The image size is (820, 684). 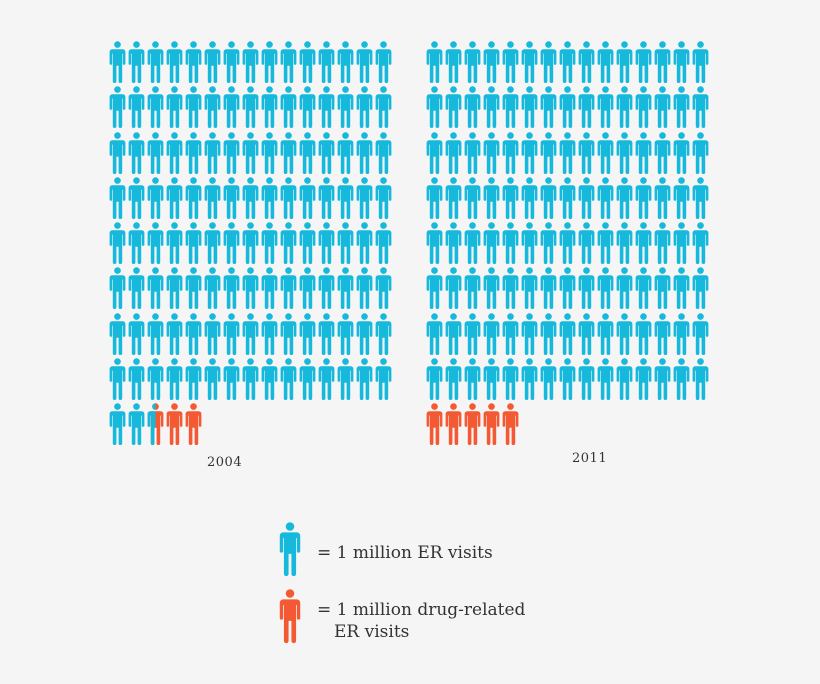 What do you see at coordinates (225, 462) in the screenshot?
I see `year-label-2004: 2004` at bounding box center [225, 462].